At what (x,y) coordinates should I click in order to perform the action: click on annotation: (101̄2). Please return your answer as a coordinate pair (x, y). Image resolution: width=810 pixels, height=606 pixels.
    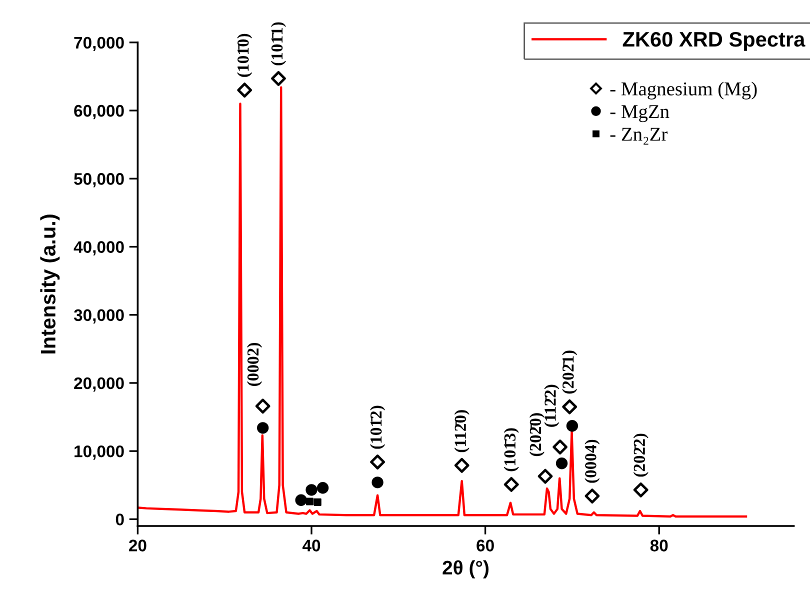
    Looking at the image, I should click on (378, 427).